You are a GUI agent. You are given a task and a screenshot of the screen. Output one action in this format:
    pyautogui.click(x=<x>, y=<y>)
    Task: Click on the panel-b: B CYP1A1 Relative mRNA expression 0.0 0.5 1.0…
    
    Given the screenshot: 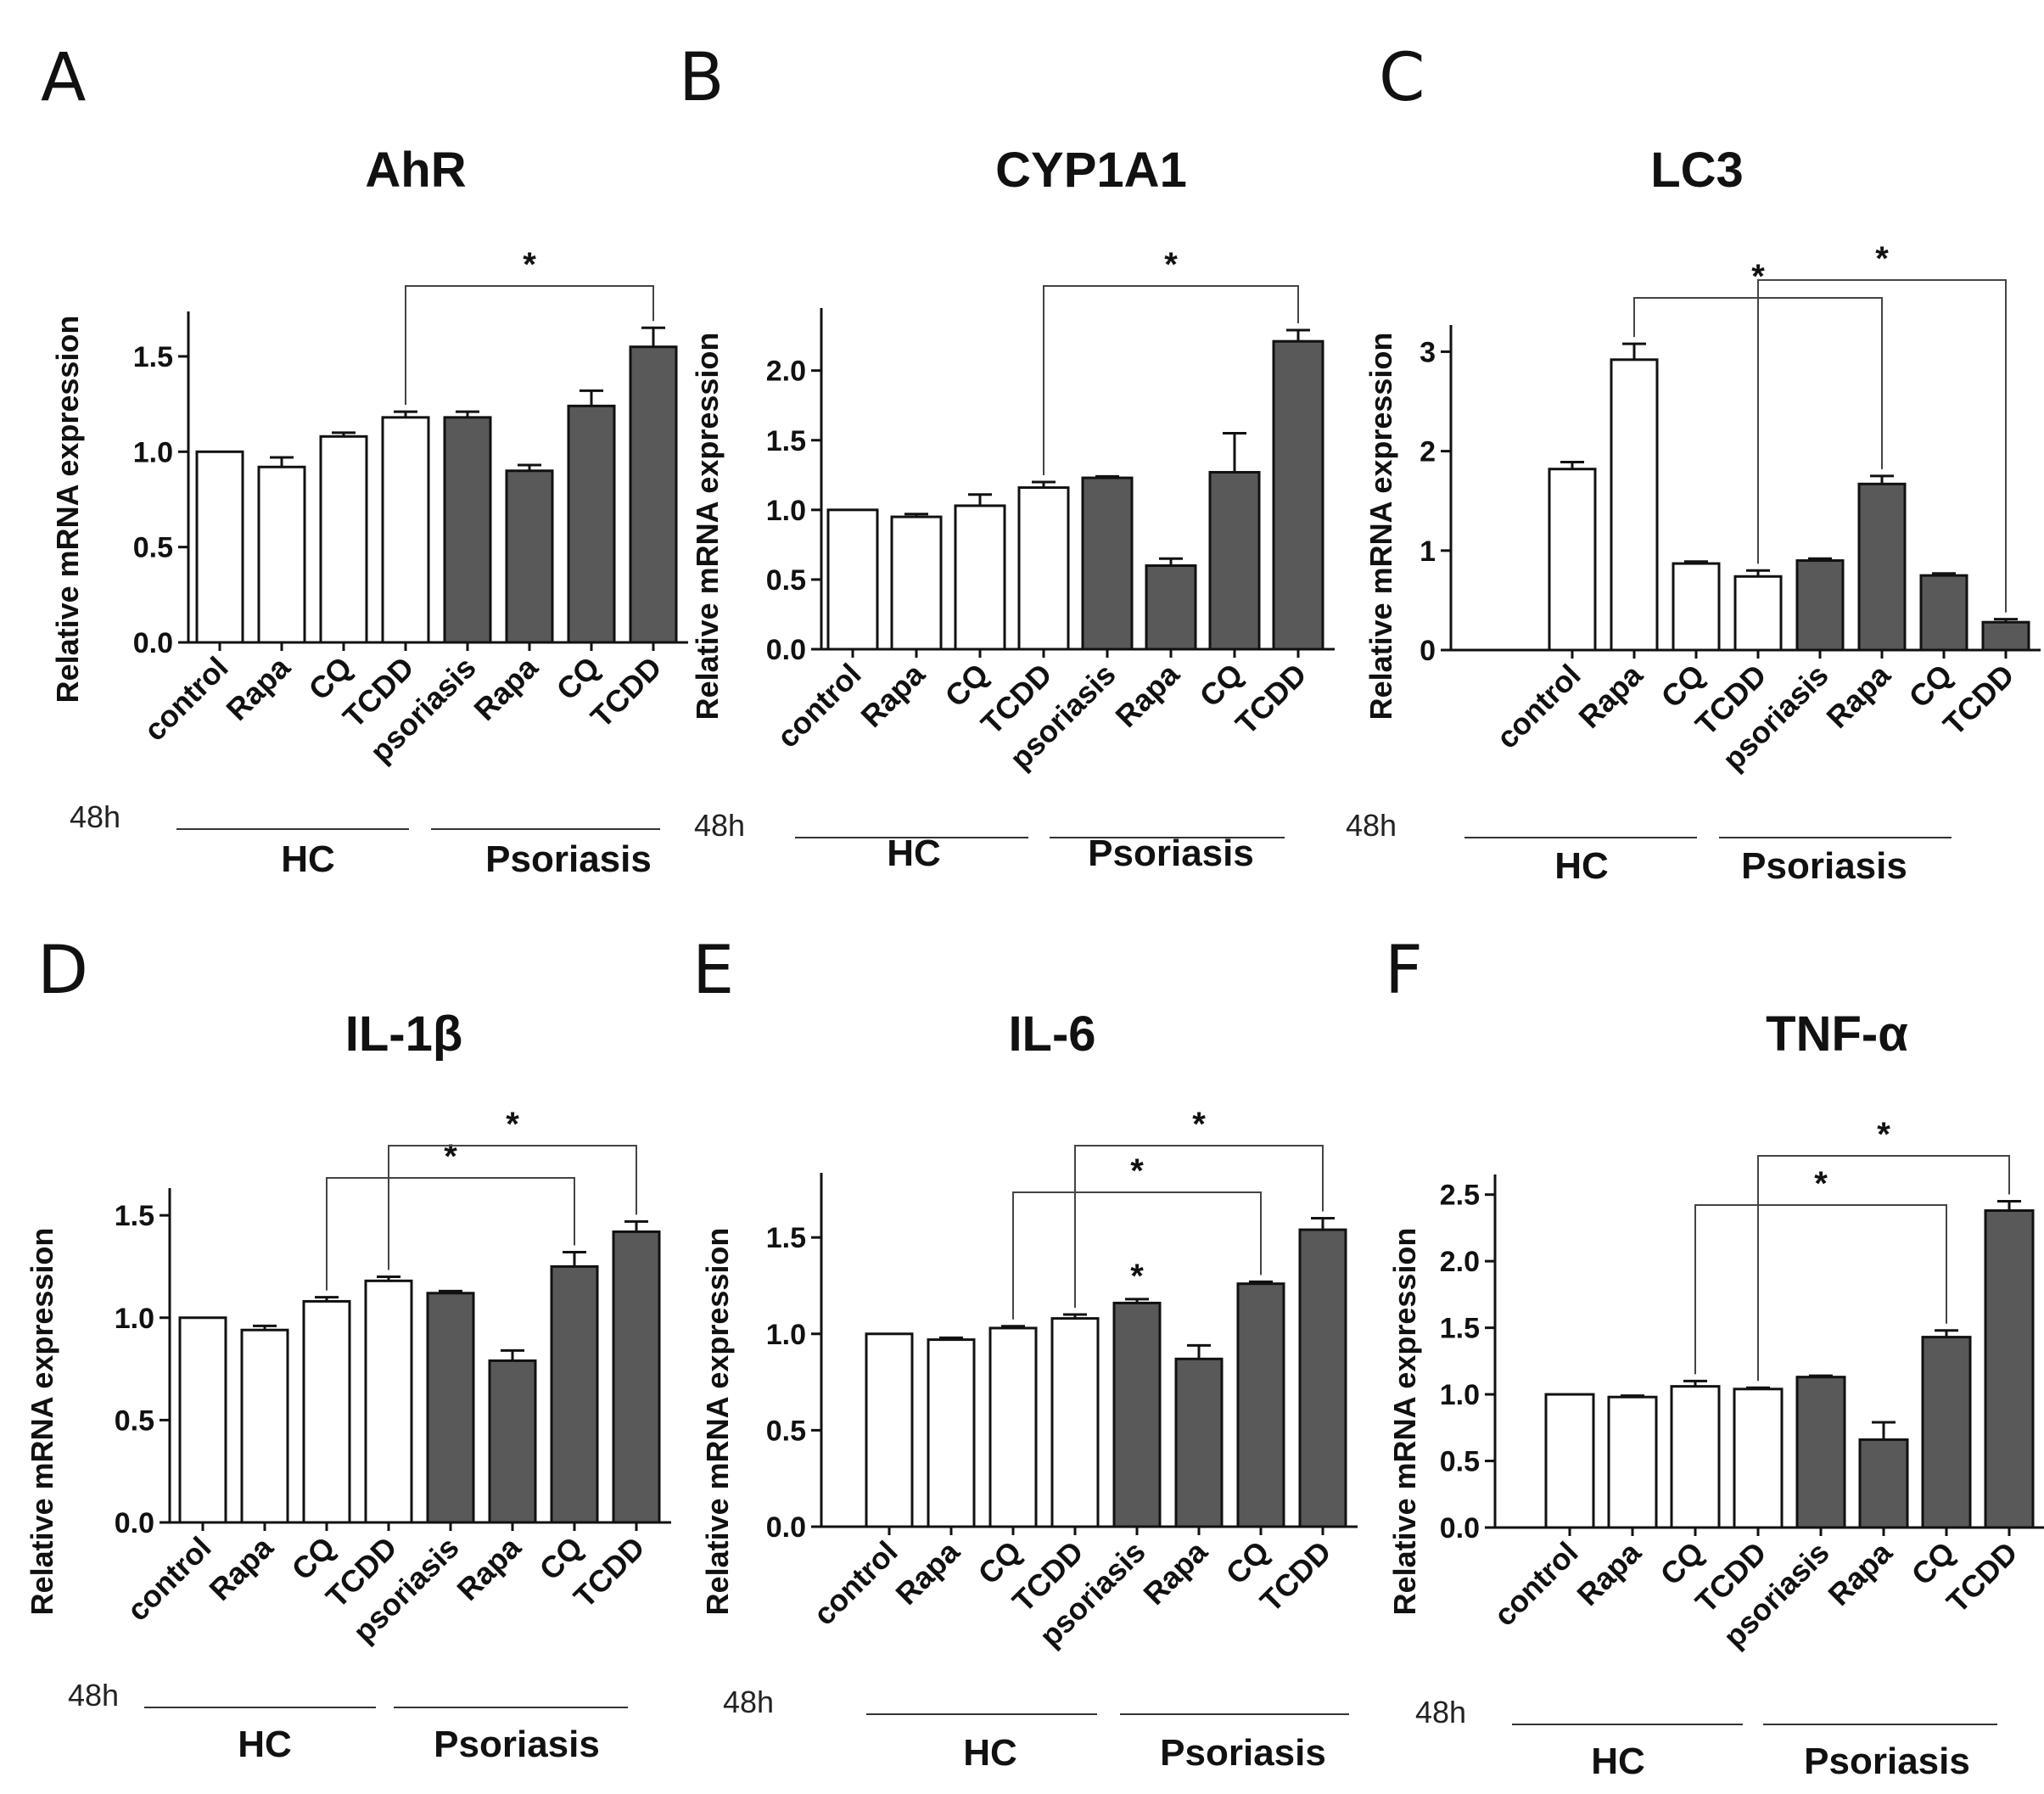 What is the action you would take?
    pyautogui.click(x=1007, y=457)
    